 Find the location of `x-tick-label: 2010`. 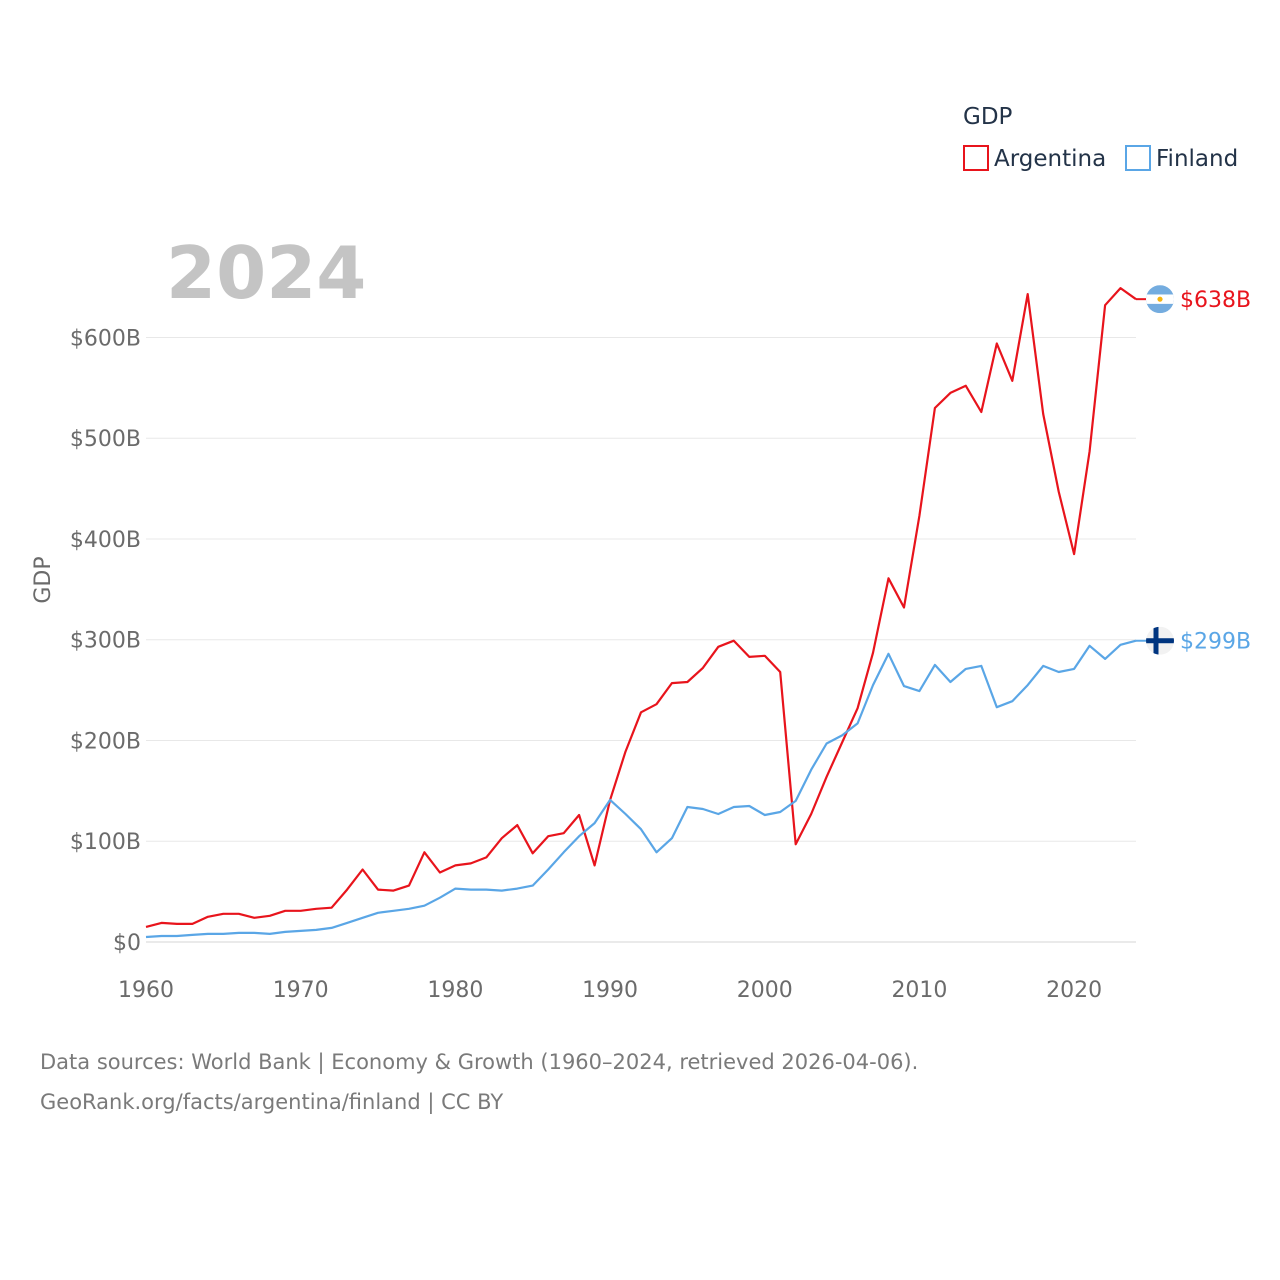

x-tick-label: 2010 is located at coordinates (919, 990).